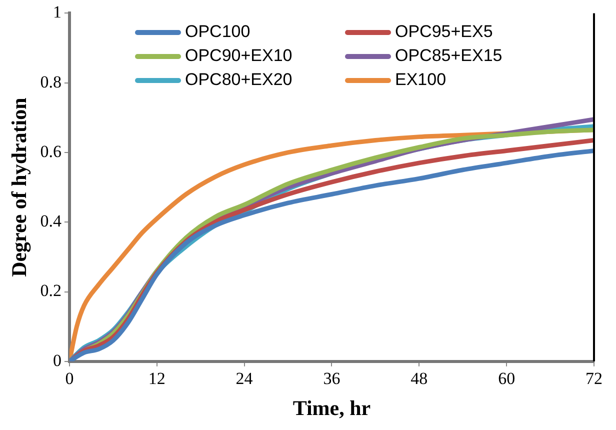 The height and width of the screenshot is (430, 616). I want to click on y-tick-label: 1, so click(57, 12).